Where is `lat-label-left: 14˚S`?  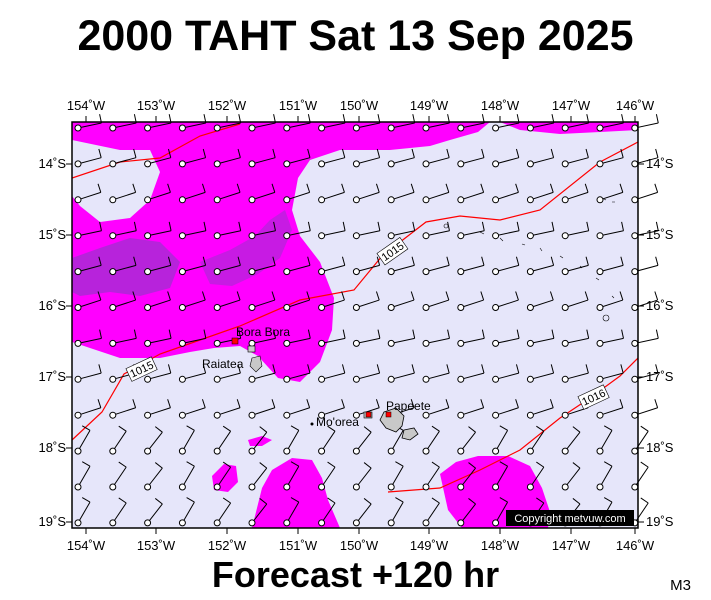 lat-label-left: 14˚S is located at coordinates (53, 163).